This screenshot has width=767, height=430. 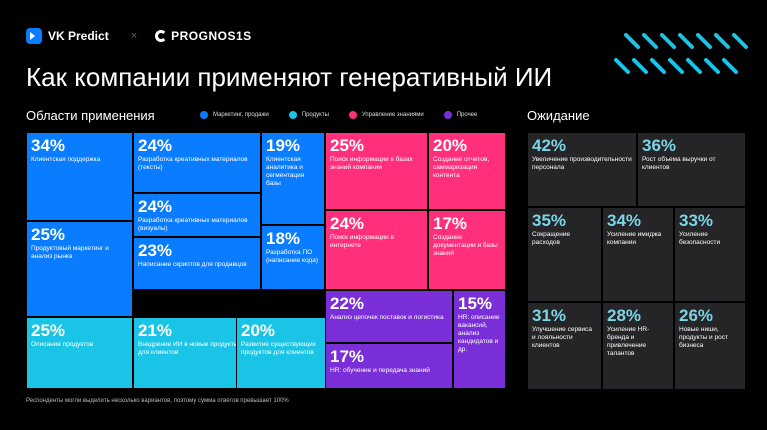 I want to click on prognosis-name: PROGNOS1S, so click(x=211, y=36).